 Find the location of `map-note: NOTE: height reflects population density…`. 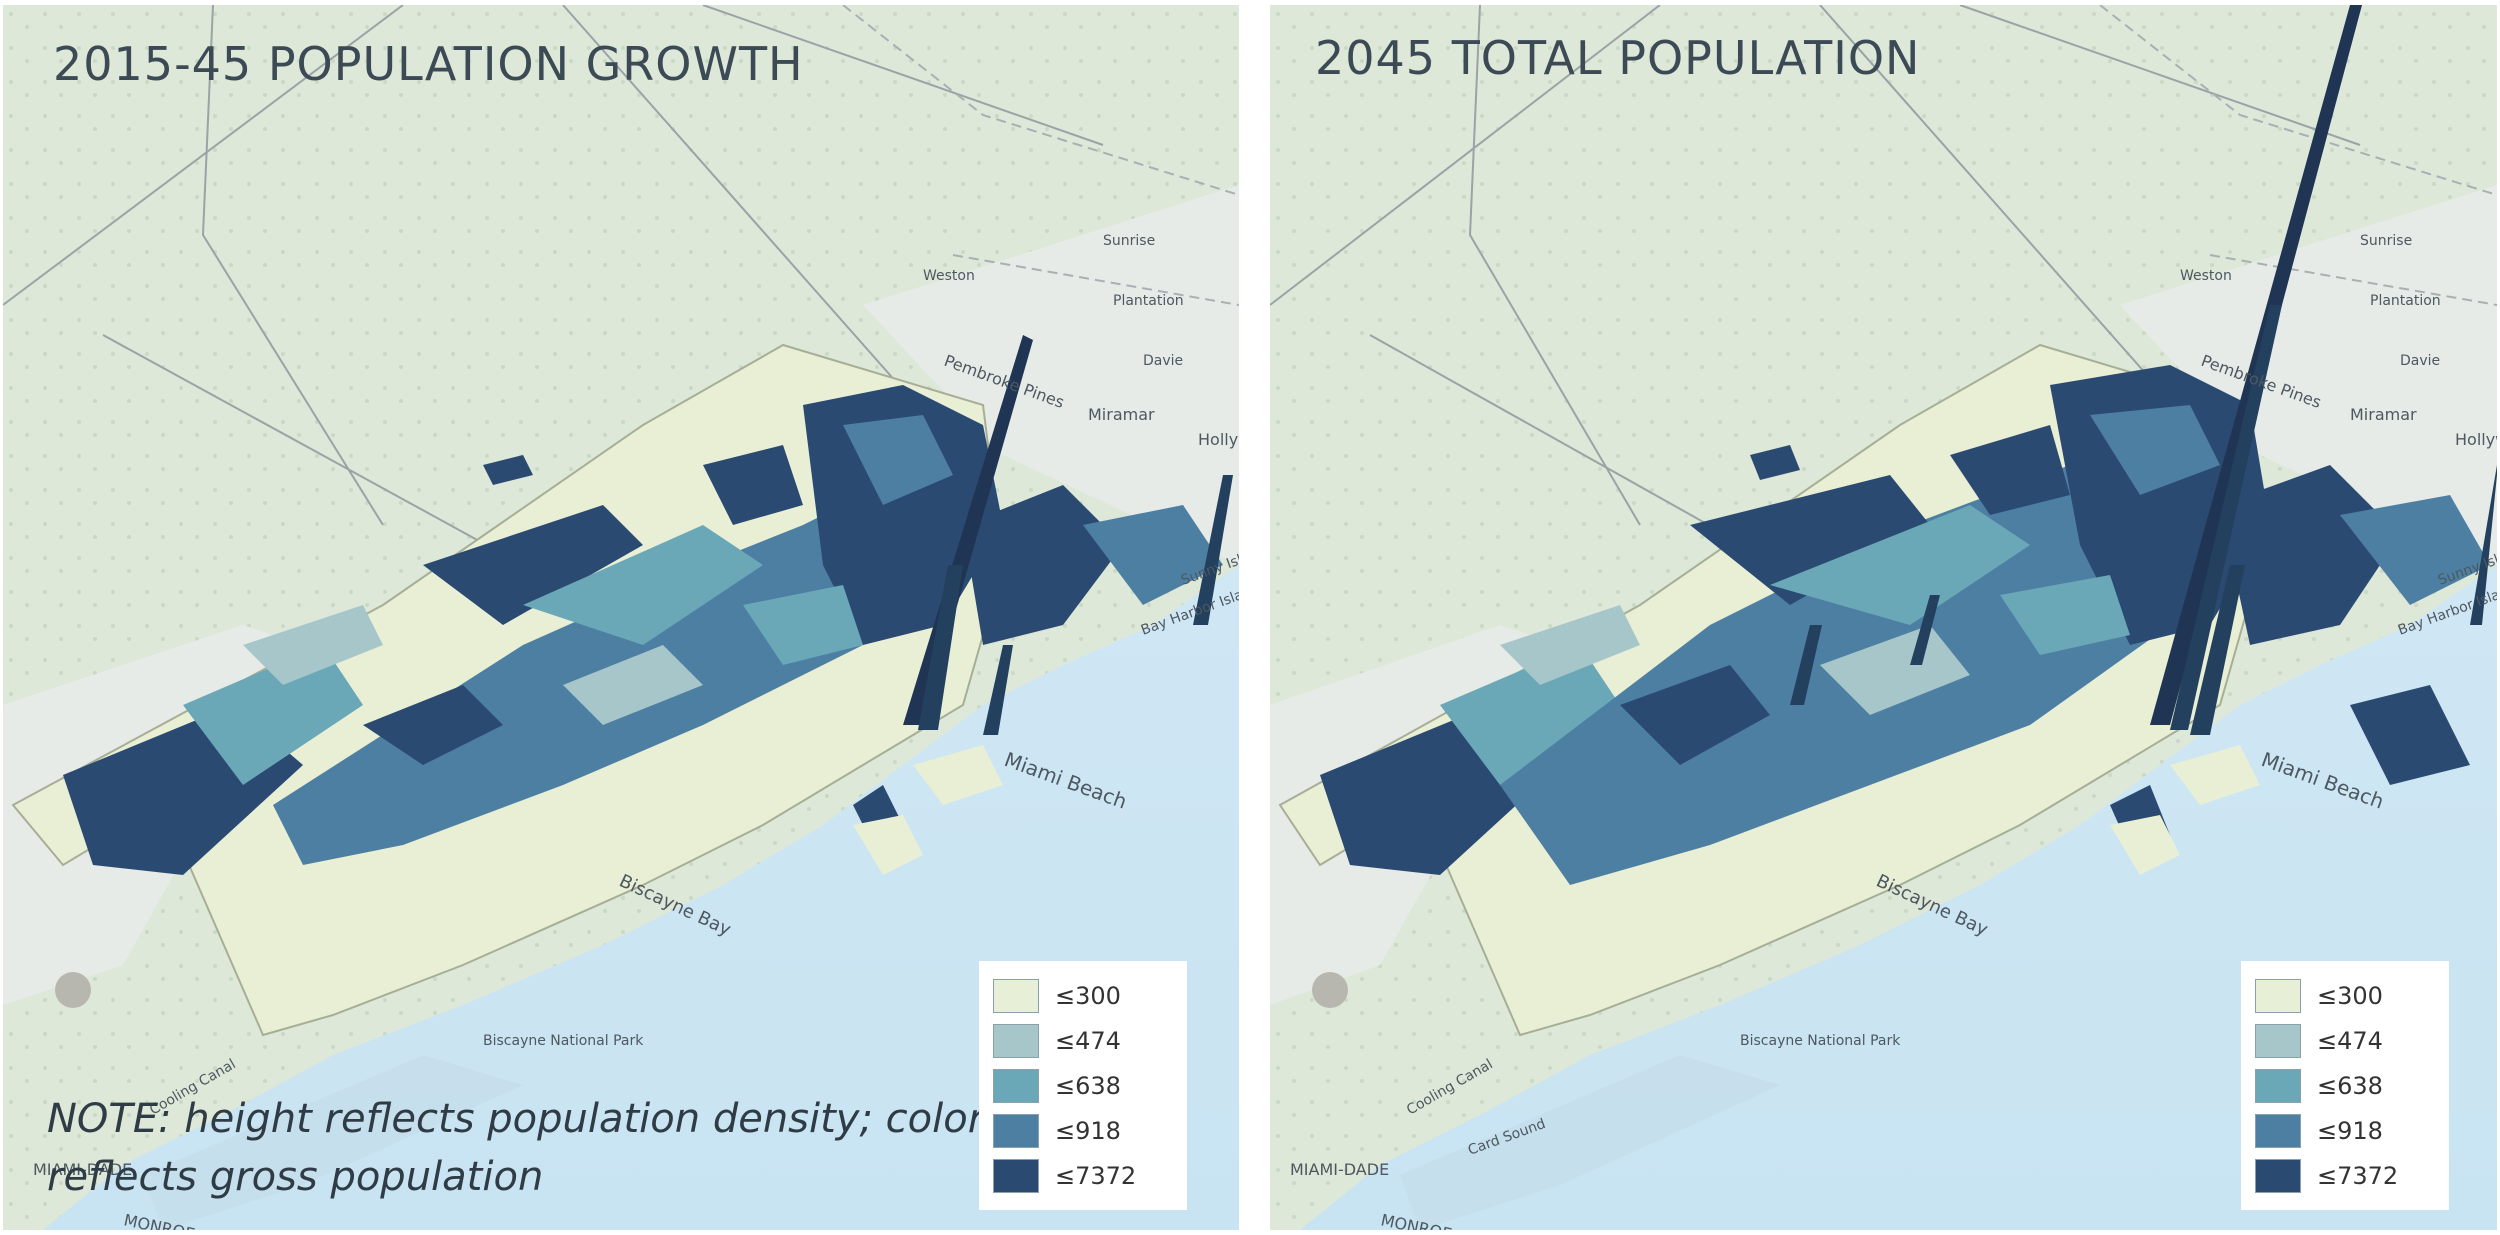

map-note: NOTE: height reflects population density… is located at coordinates (516, 1148).